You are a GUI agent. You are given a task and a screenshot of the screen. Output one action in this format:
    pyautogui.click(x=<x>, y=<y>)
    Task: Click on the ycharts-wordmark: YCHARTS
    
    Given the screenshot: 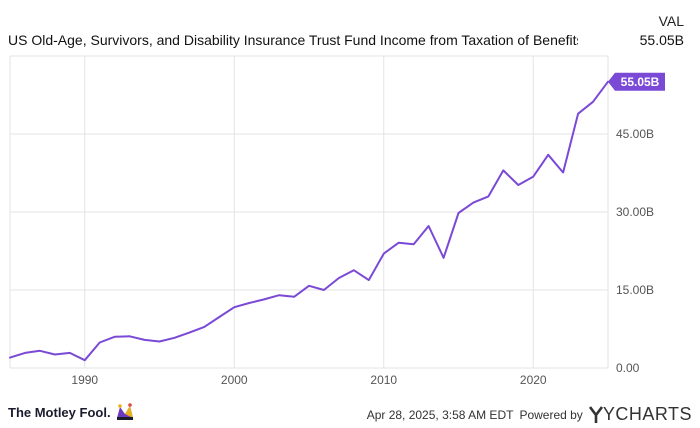 What is the action you would take?
    pyautogui.click(x=647, y=414)
    